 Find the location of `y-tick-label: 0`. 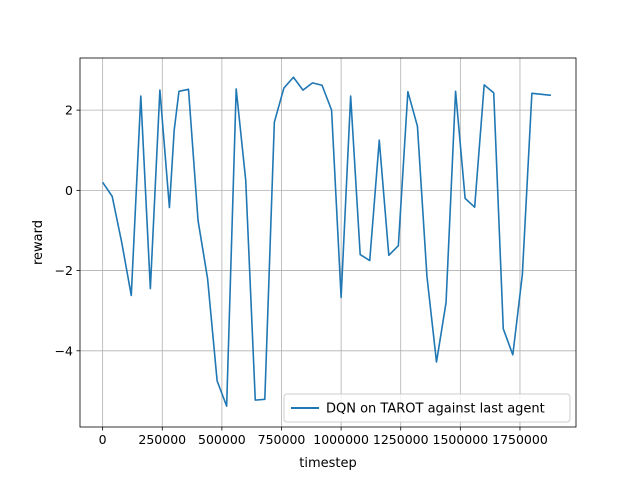

y-tick-label: 0 is located at coordinates (69, 190).